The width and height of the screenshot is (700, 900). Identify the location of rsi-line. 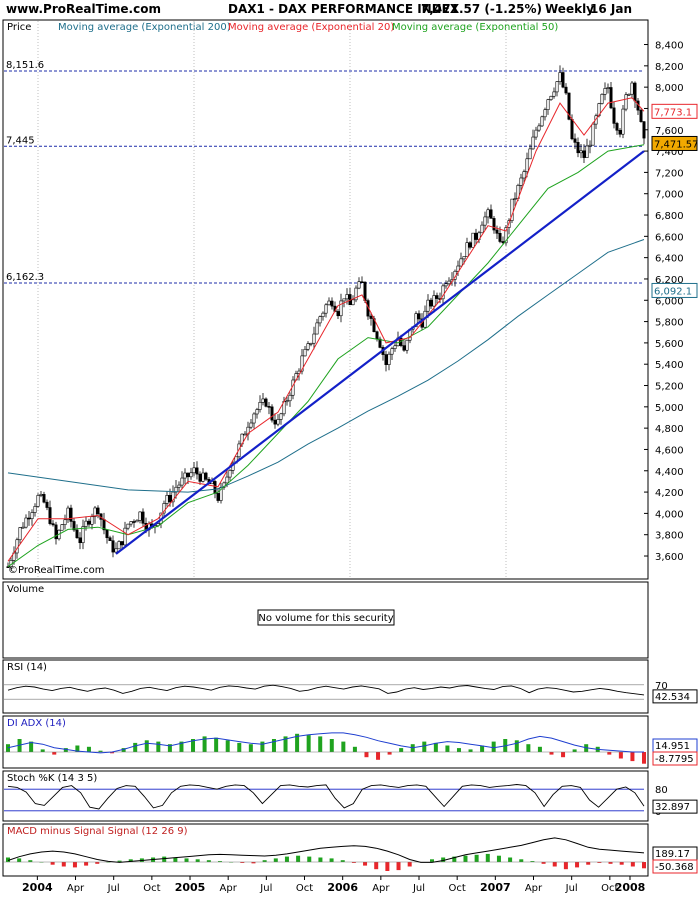
(326, 690).